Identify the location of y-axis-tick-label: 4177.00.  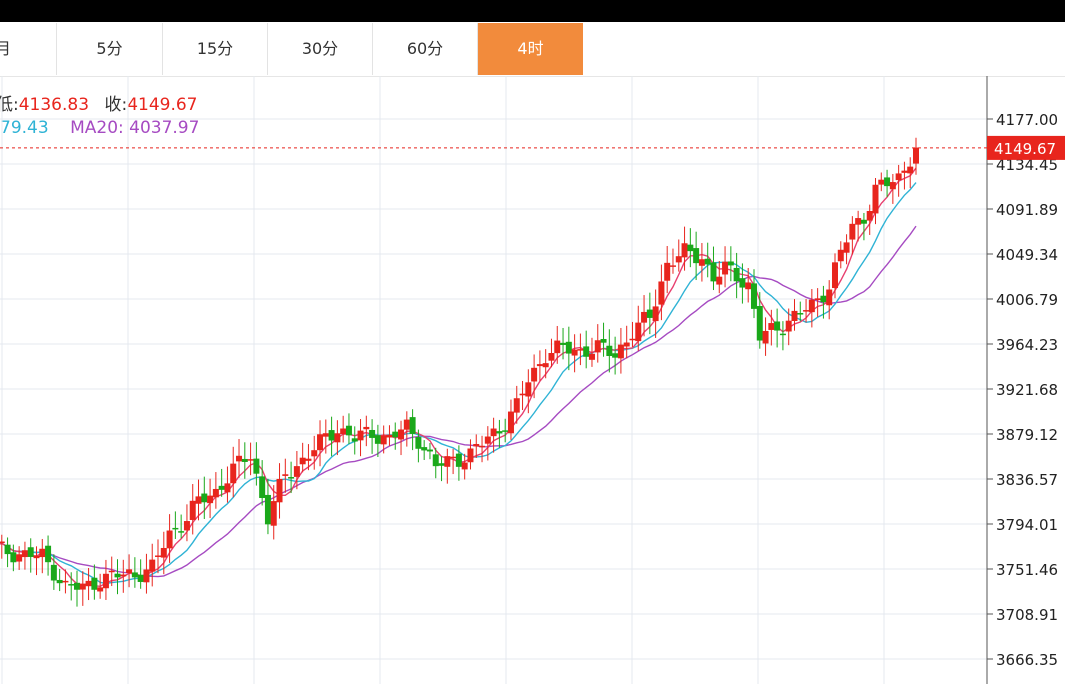
(1027, 120).